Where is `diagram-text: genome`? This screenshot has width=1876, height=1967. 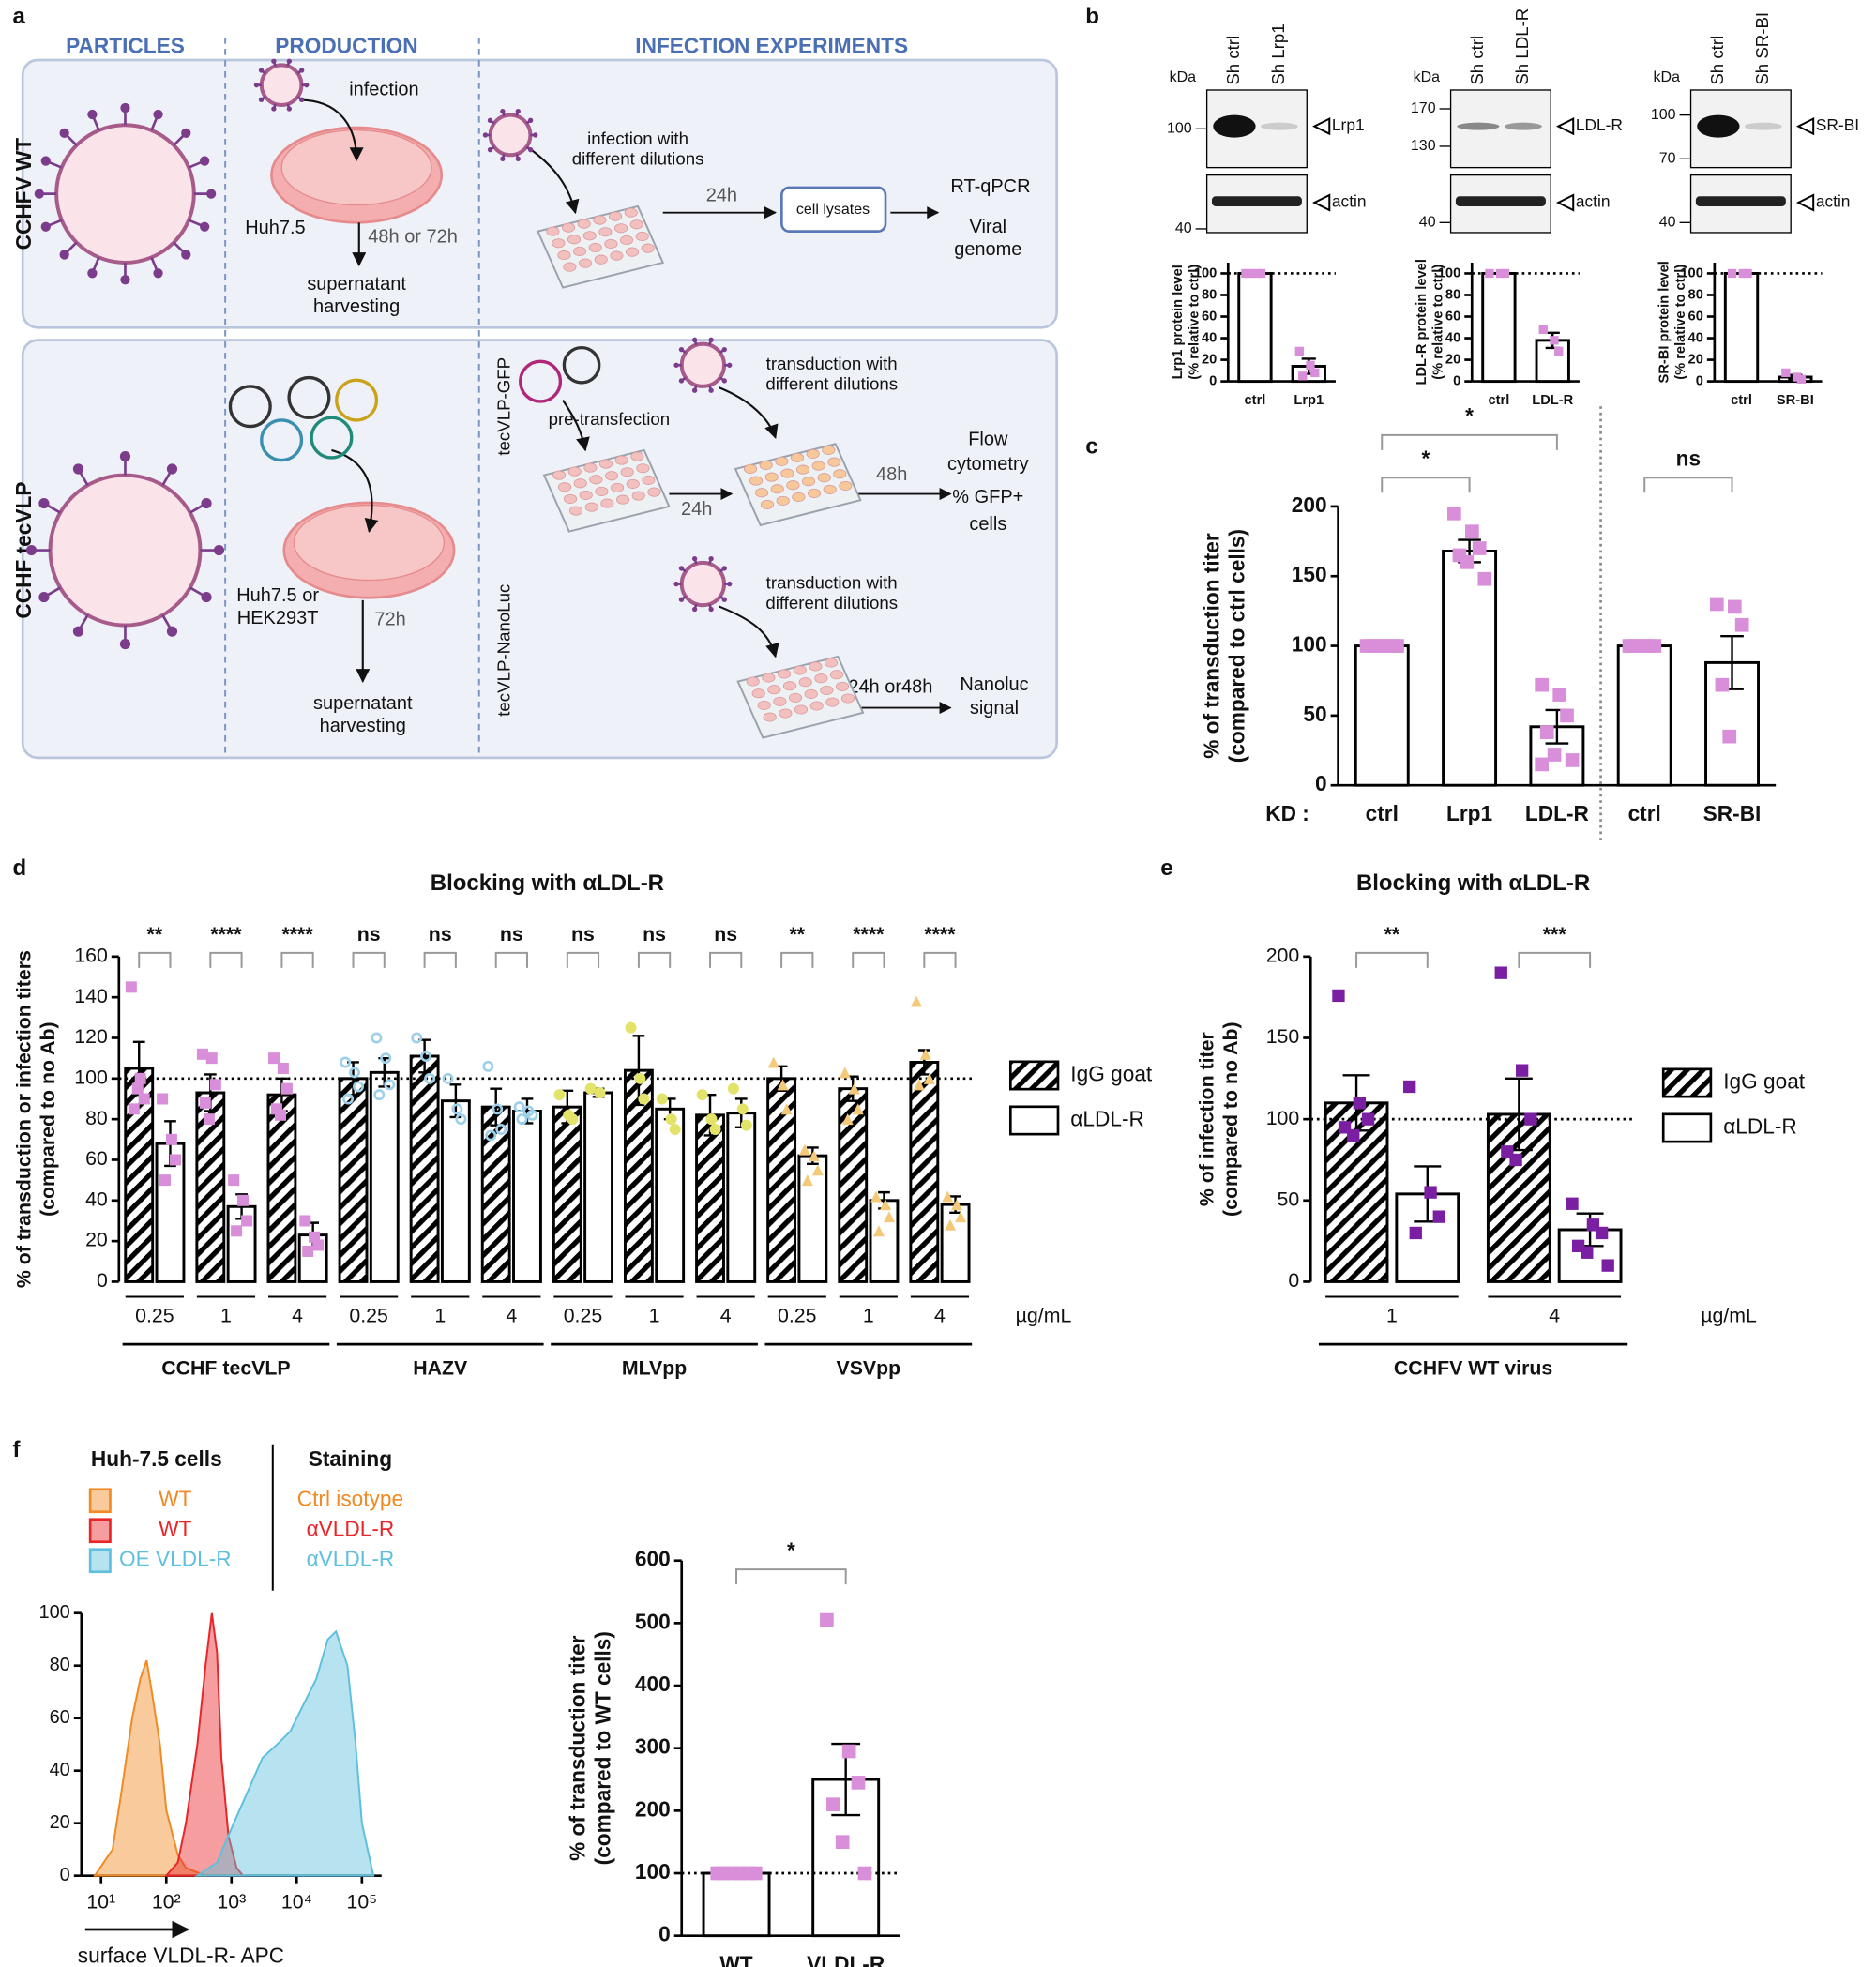
diagram-text: genome is located at coordinates (987, 249).